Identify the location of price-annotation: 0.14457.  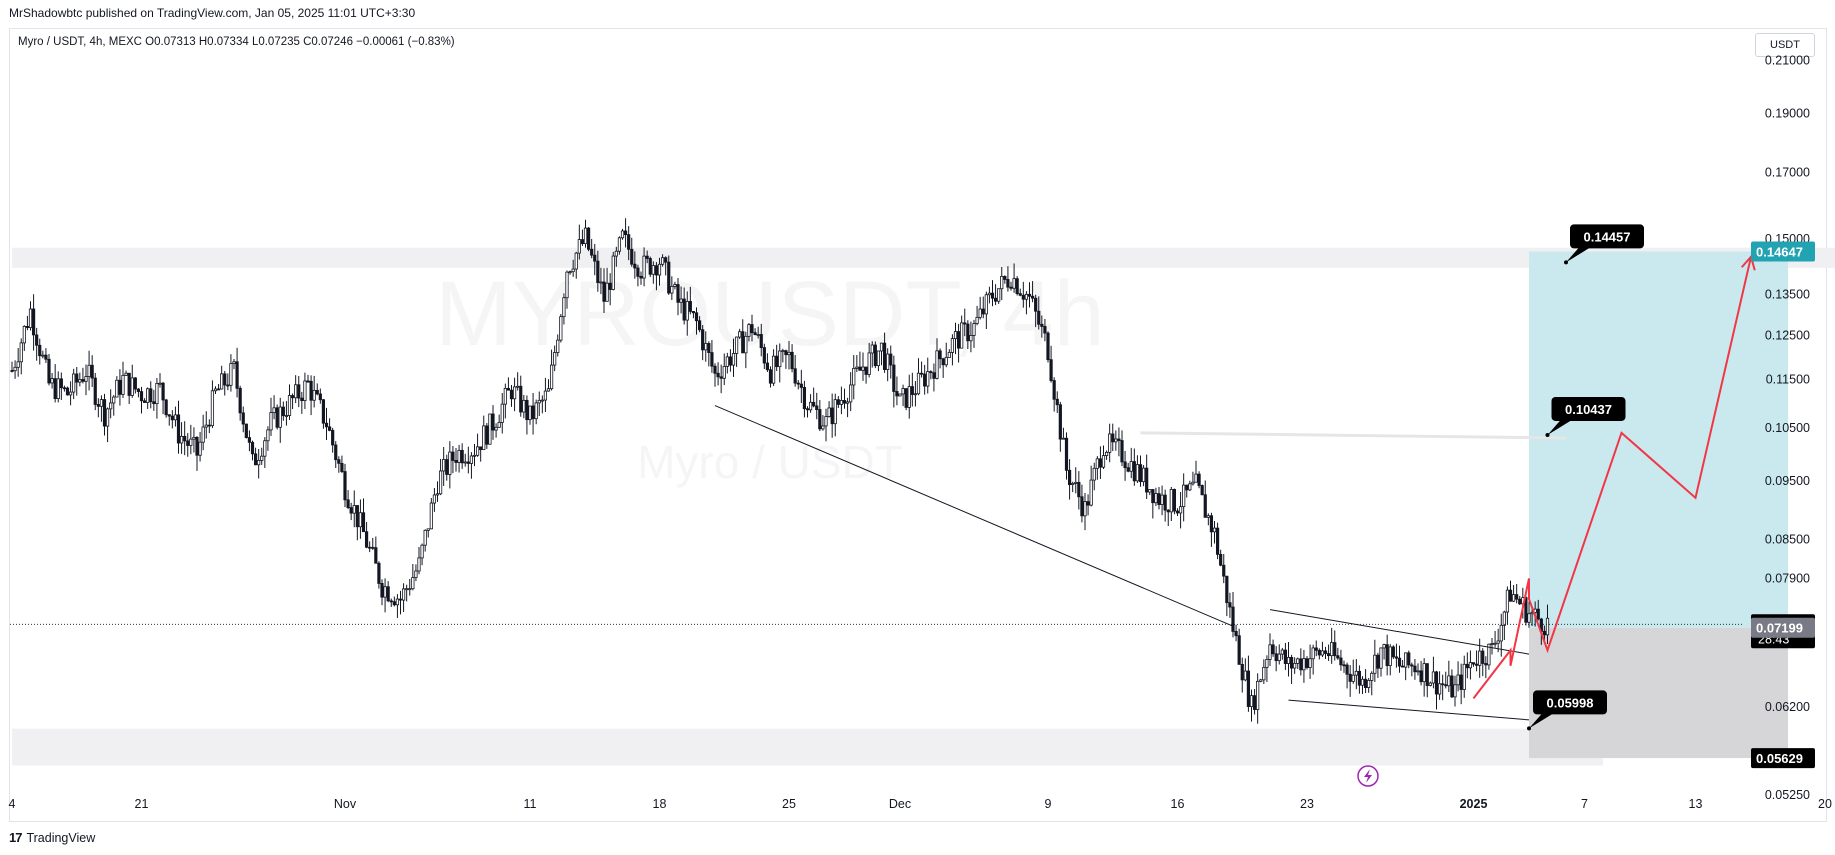
(1604, 244).